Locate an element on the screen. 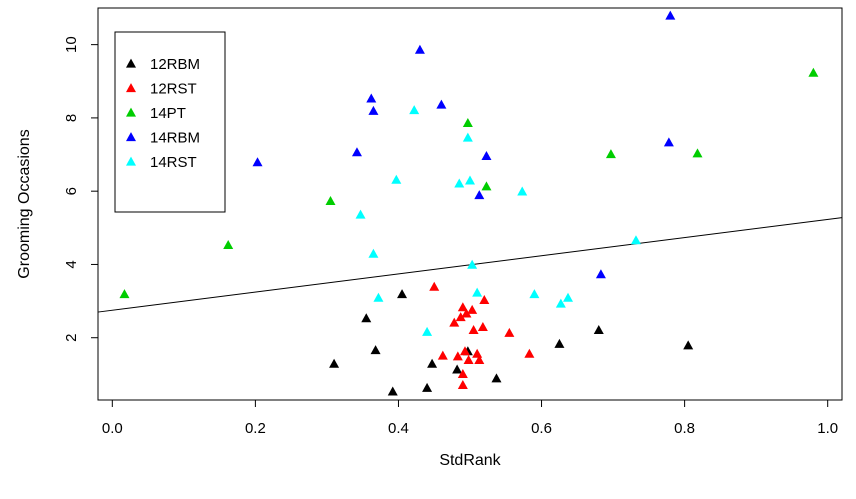 The width and height of the screenshot is (856, 499). x-tick-label: 0.8 is located at coordinates (684, 428).